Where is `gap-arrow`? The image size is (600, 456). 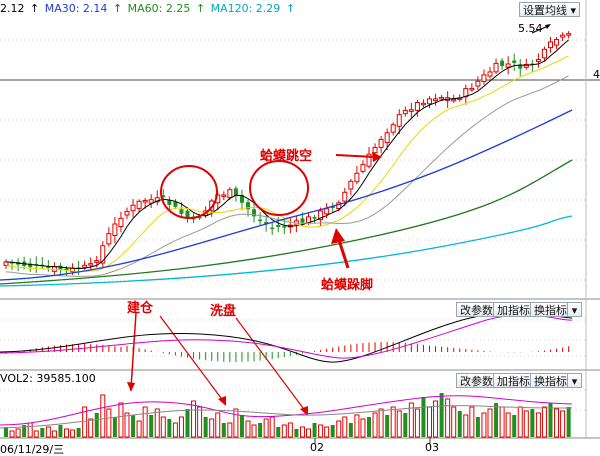 gap-arrow is located at coordinates (355, 156).